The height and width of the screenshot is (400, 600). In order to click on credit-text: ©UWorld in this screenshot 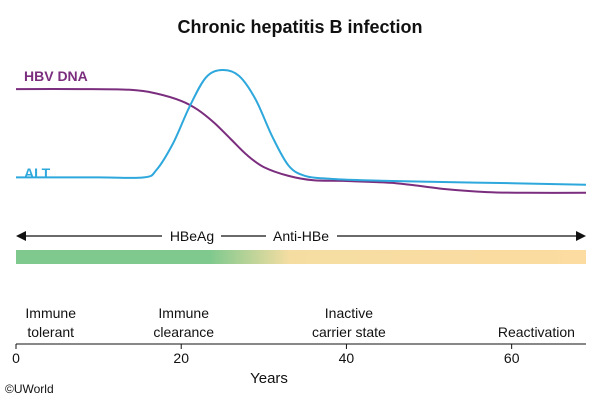, I will do `click(29, 389)`.